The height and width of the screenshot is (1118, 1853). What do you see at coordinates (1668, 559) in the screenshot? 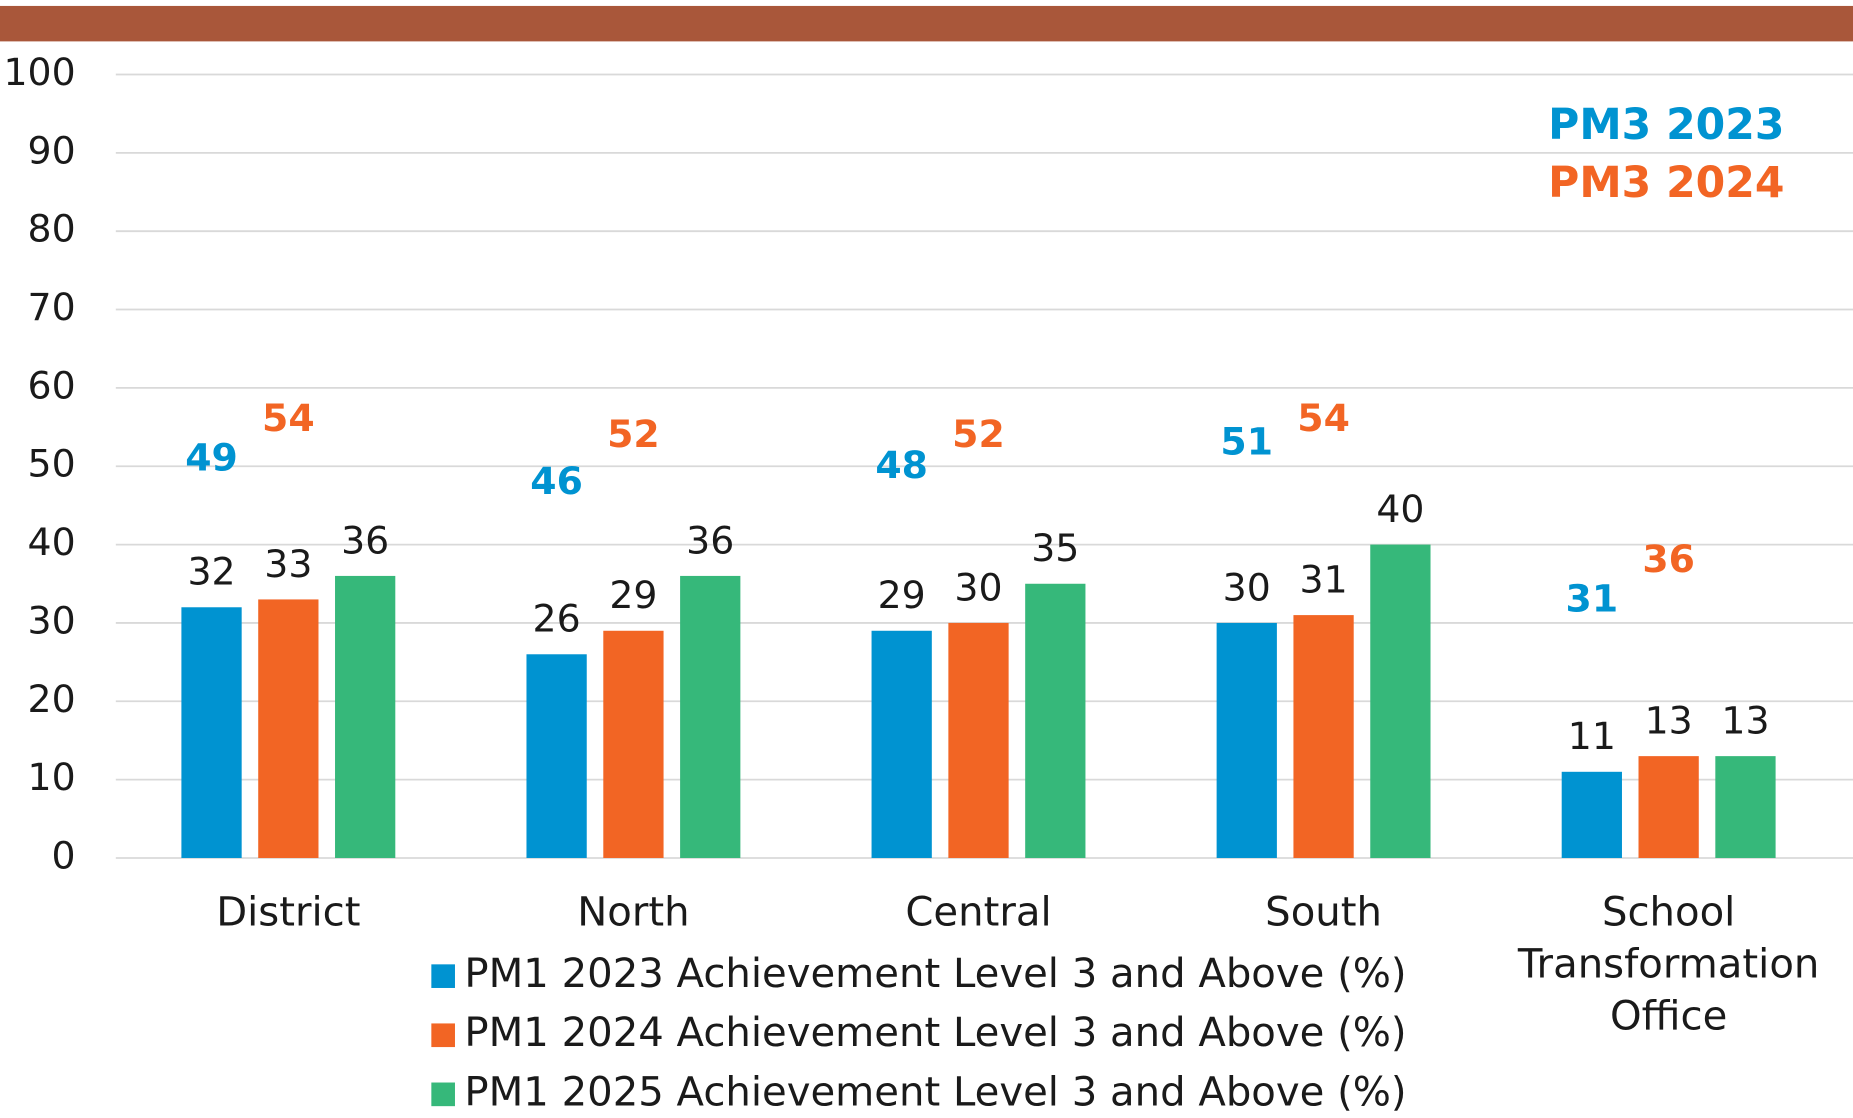
I see `annotation-label: 36` at bounding box center [1668, 559].